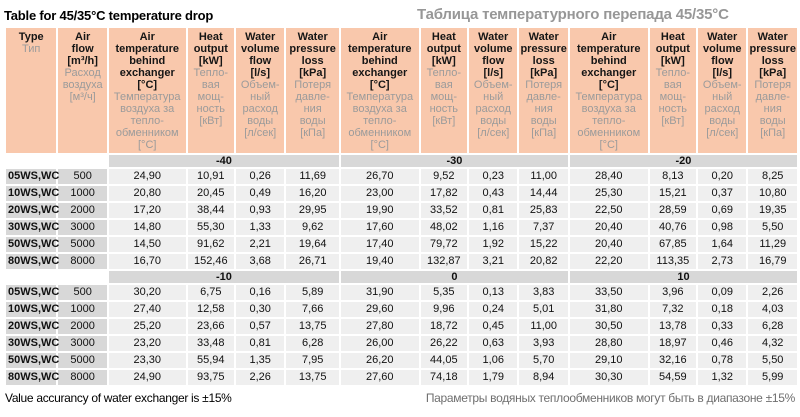 The image size is (800, 417). Describe the element at coordinates (608, 326) in the screenshot. I see `value-cell: 30,50` at that location.